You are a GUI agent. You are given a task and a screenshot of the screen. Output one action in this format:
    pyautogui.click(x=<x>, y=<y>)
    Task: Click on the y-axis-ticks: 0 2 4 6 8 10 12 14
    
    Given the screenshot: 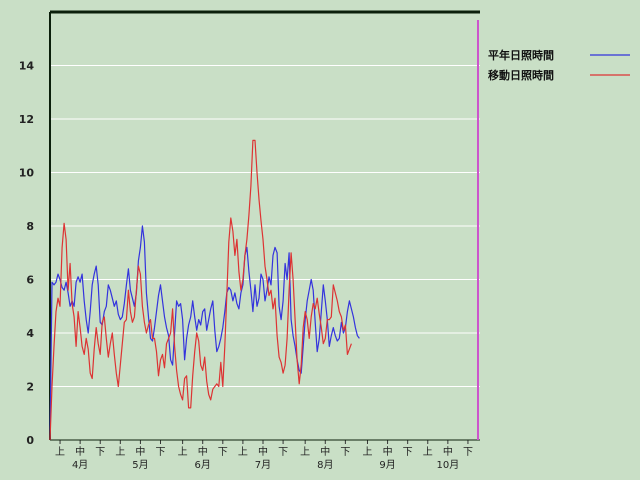 What is the action you would take?
    pyautogui.click(x=27, y=254)
    